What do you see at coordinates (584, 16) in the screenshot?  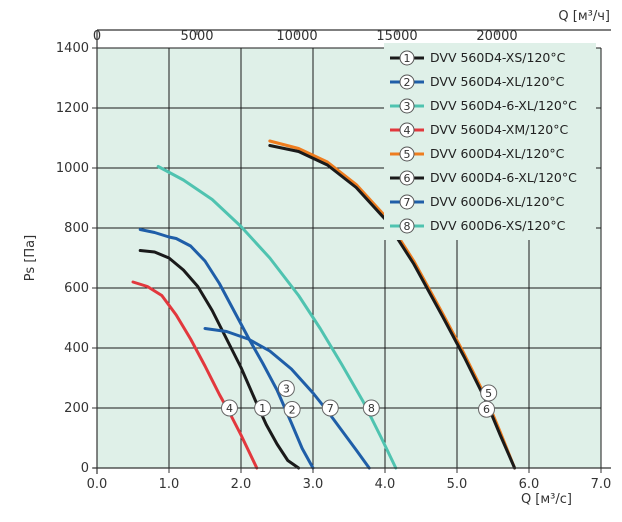 I see `top-axis-label: Q [м³/ч]` at bounding box center [584, 16].